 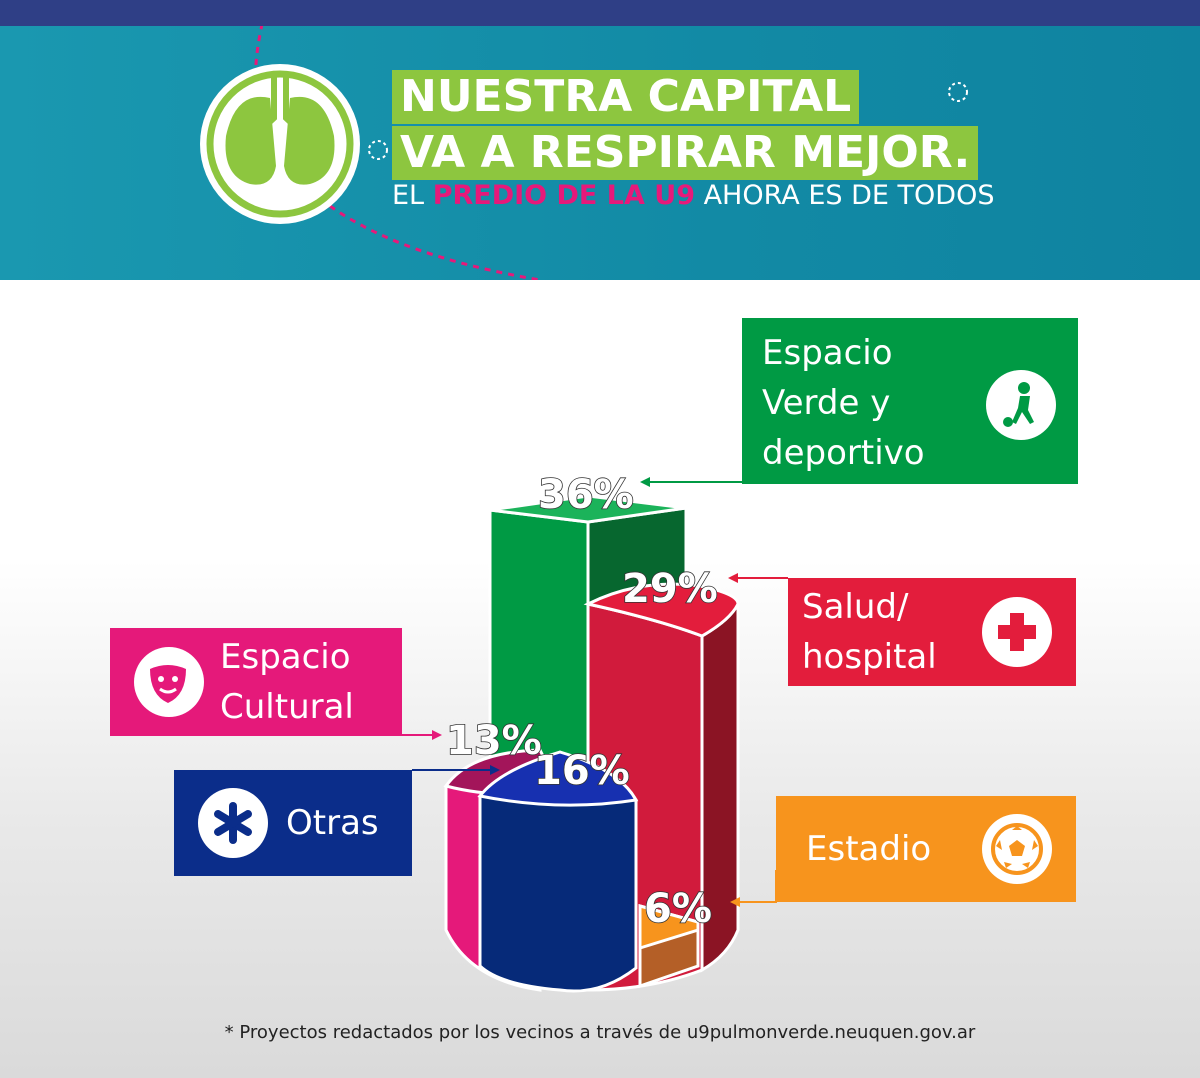 I want to click on data-label-estadio: 6%, so click(x=678, y=909).